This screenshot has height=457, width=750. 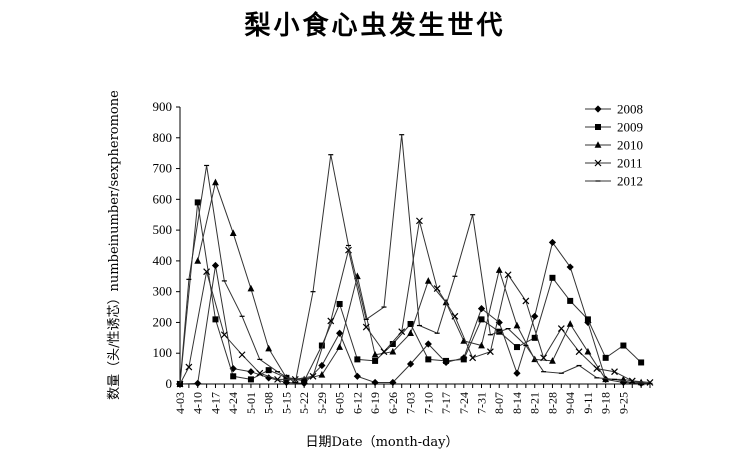 I want to click on x-tick-label: 6-26, so click(x=393, y=403).